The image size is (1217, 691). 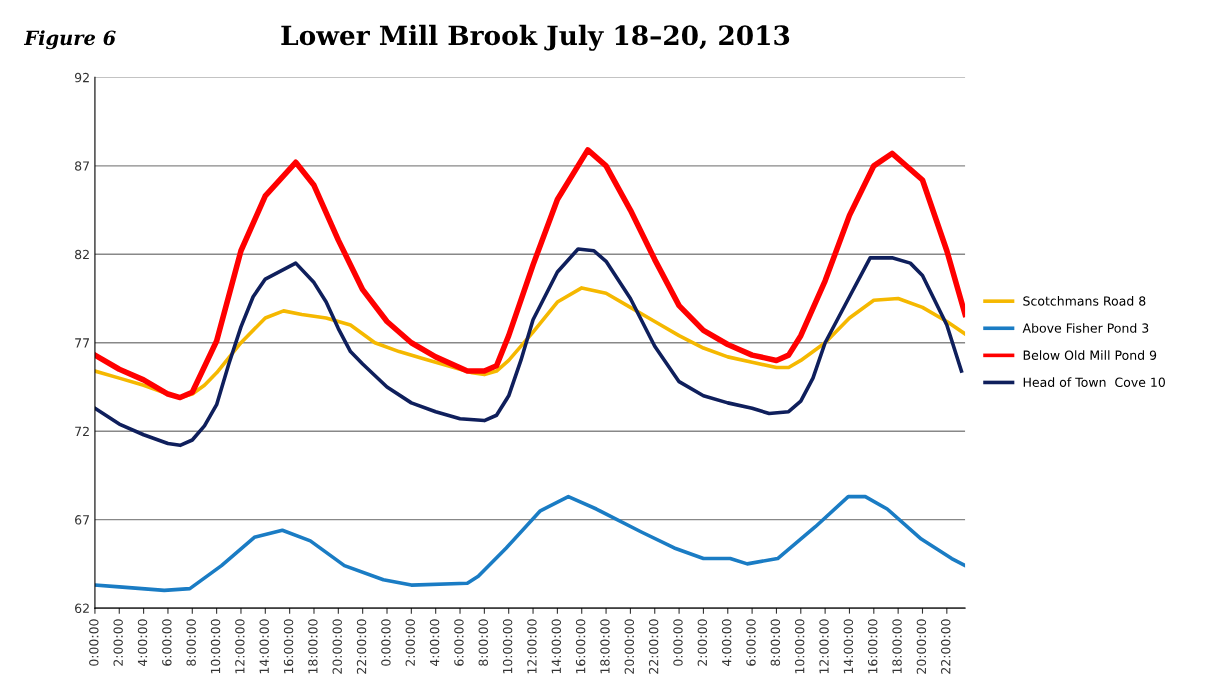 I want to click on y-tick-label: 67, so click(x=82, y=520).